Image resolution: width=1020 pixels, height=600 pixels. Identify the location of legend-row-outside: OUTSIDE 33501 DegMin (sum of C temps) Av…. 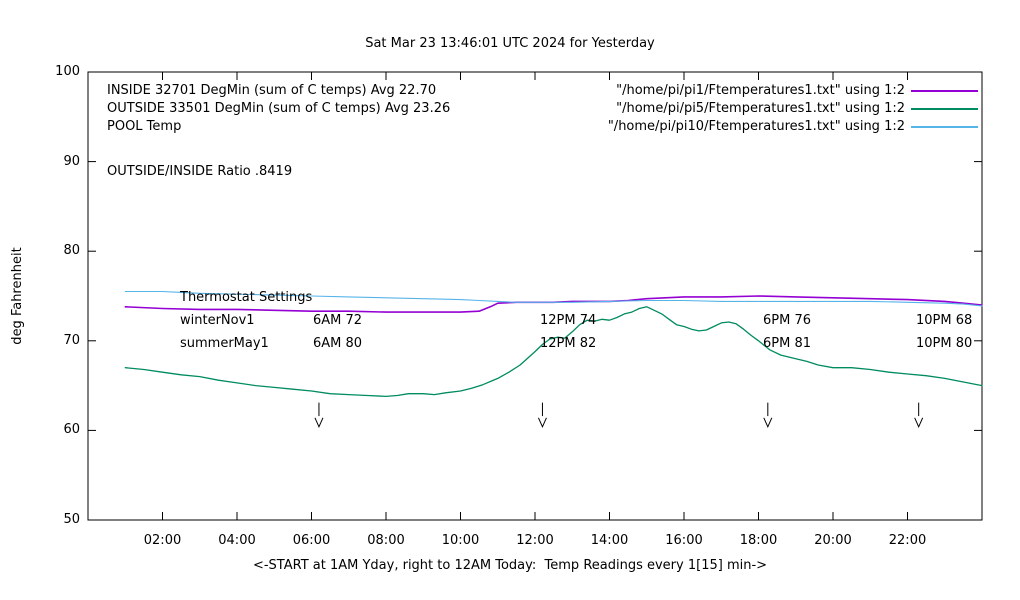
(510, 109).